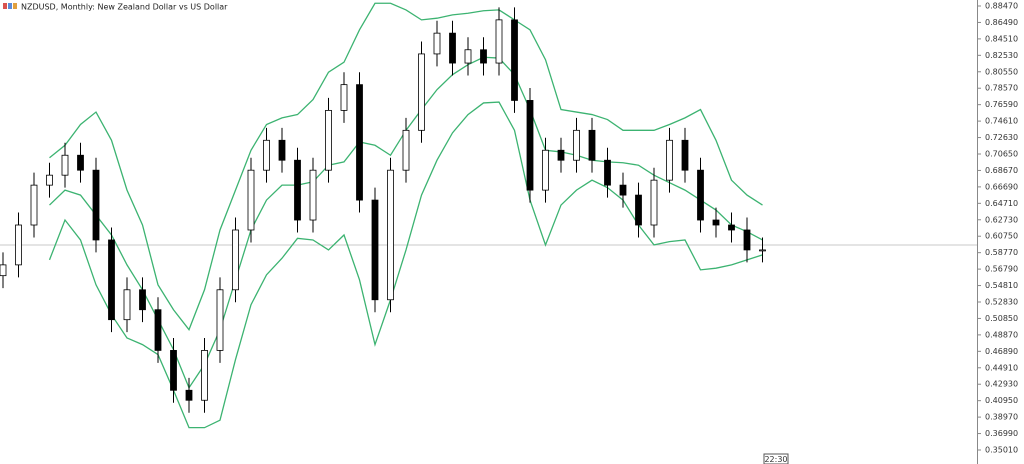 The image size is (1024, 464). What do you see at coordinates (1001, 186) in the screenshot?
I see `y-tick-label: 0.66690` at bounding box center [1001, 186].